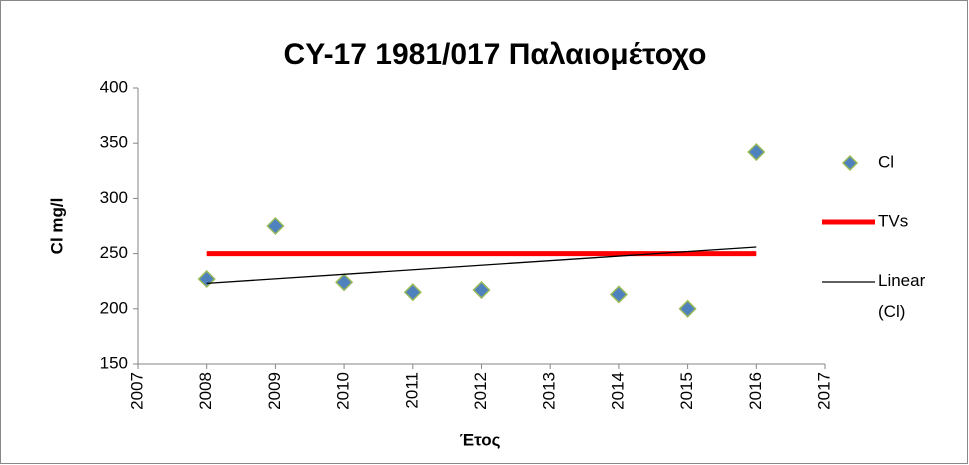 The image size is (969, 465). What do you see at coordinates (411, 390) in the screenshot?
I see `x-tick-label: 2011` at bounding box center [411, 390].